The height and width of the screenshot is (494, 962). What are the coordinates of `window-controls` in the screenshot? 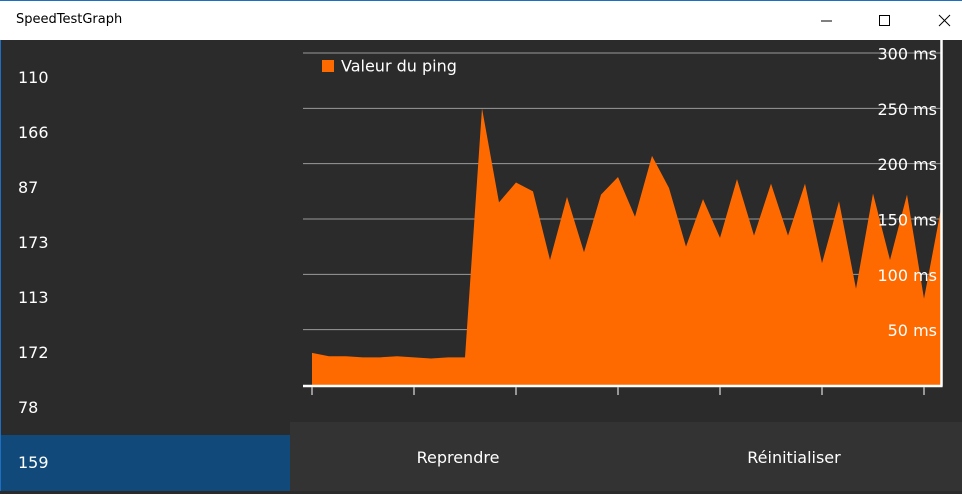 It's located at (886, 20).